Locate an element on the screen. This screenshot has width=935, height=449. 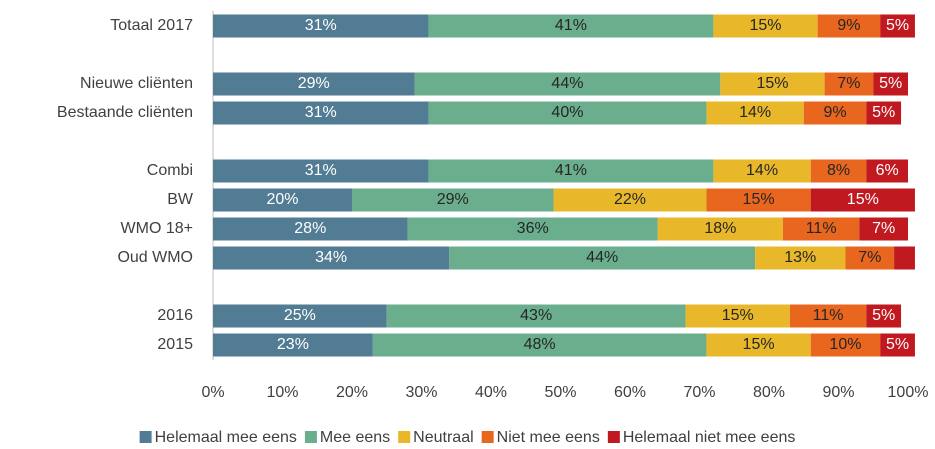
data-label: 22% is located at coordinates (630, 199).